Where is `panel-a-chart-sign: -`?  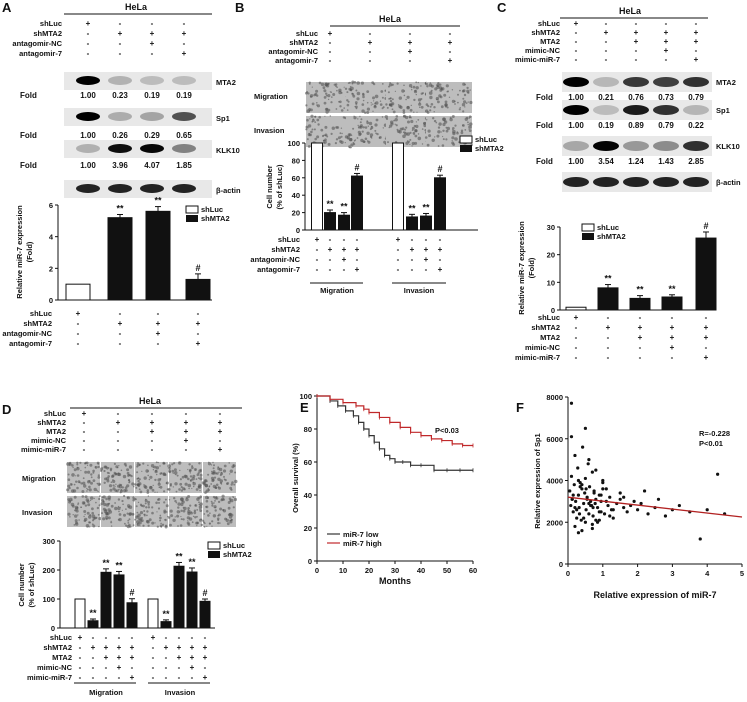 panel-a-chart-sign: - is located at coordinates (78, 323).